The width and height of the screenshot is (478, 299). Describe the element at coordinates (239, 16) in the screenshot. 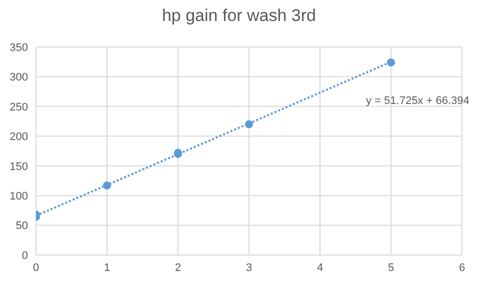

I see `chart-title: hp gain for wash 3rd` at that location.